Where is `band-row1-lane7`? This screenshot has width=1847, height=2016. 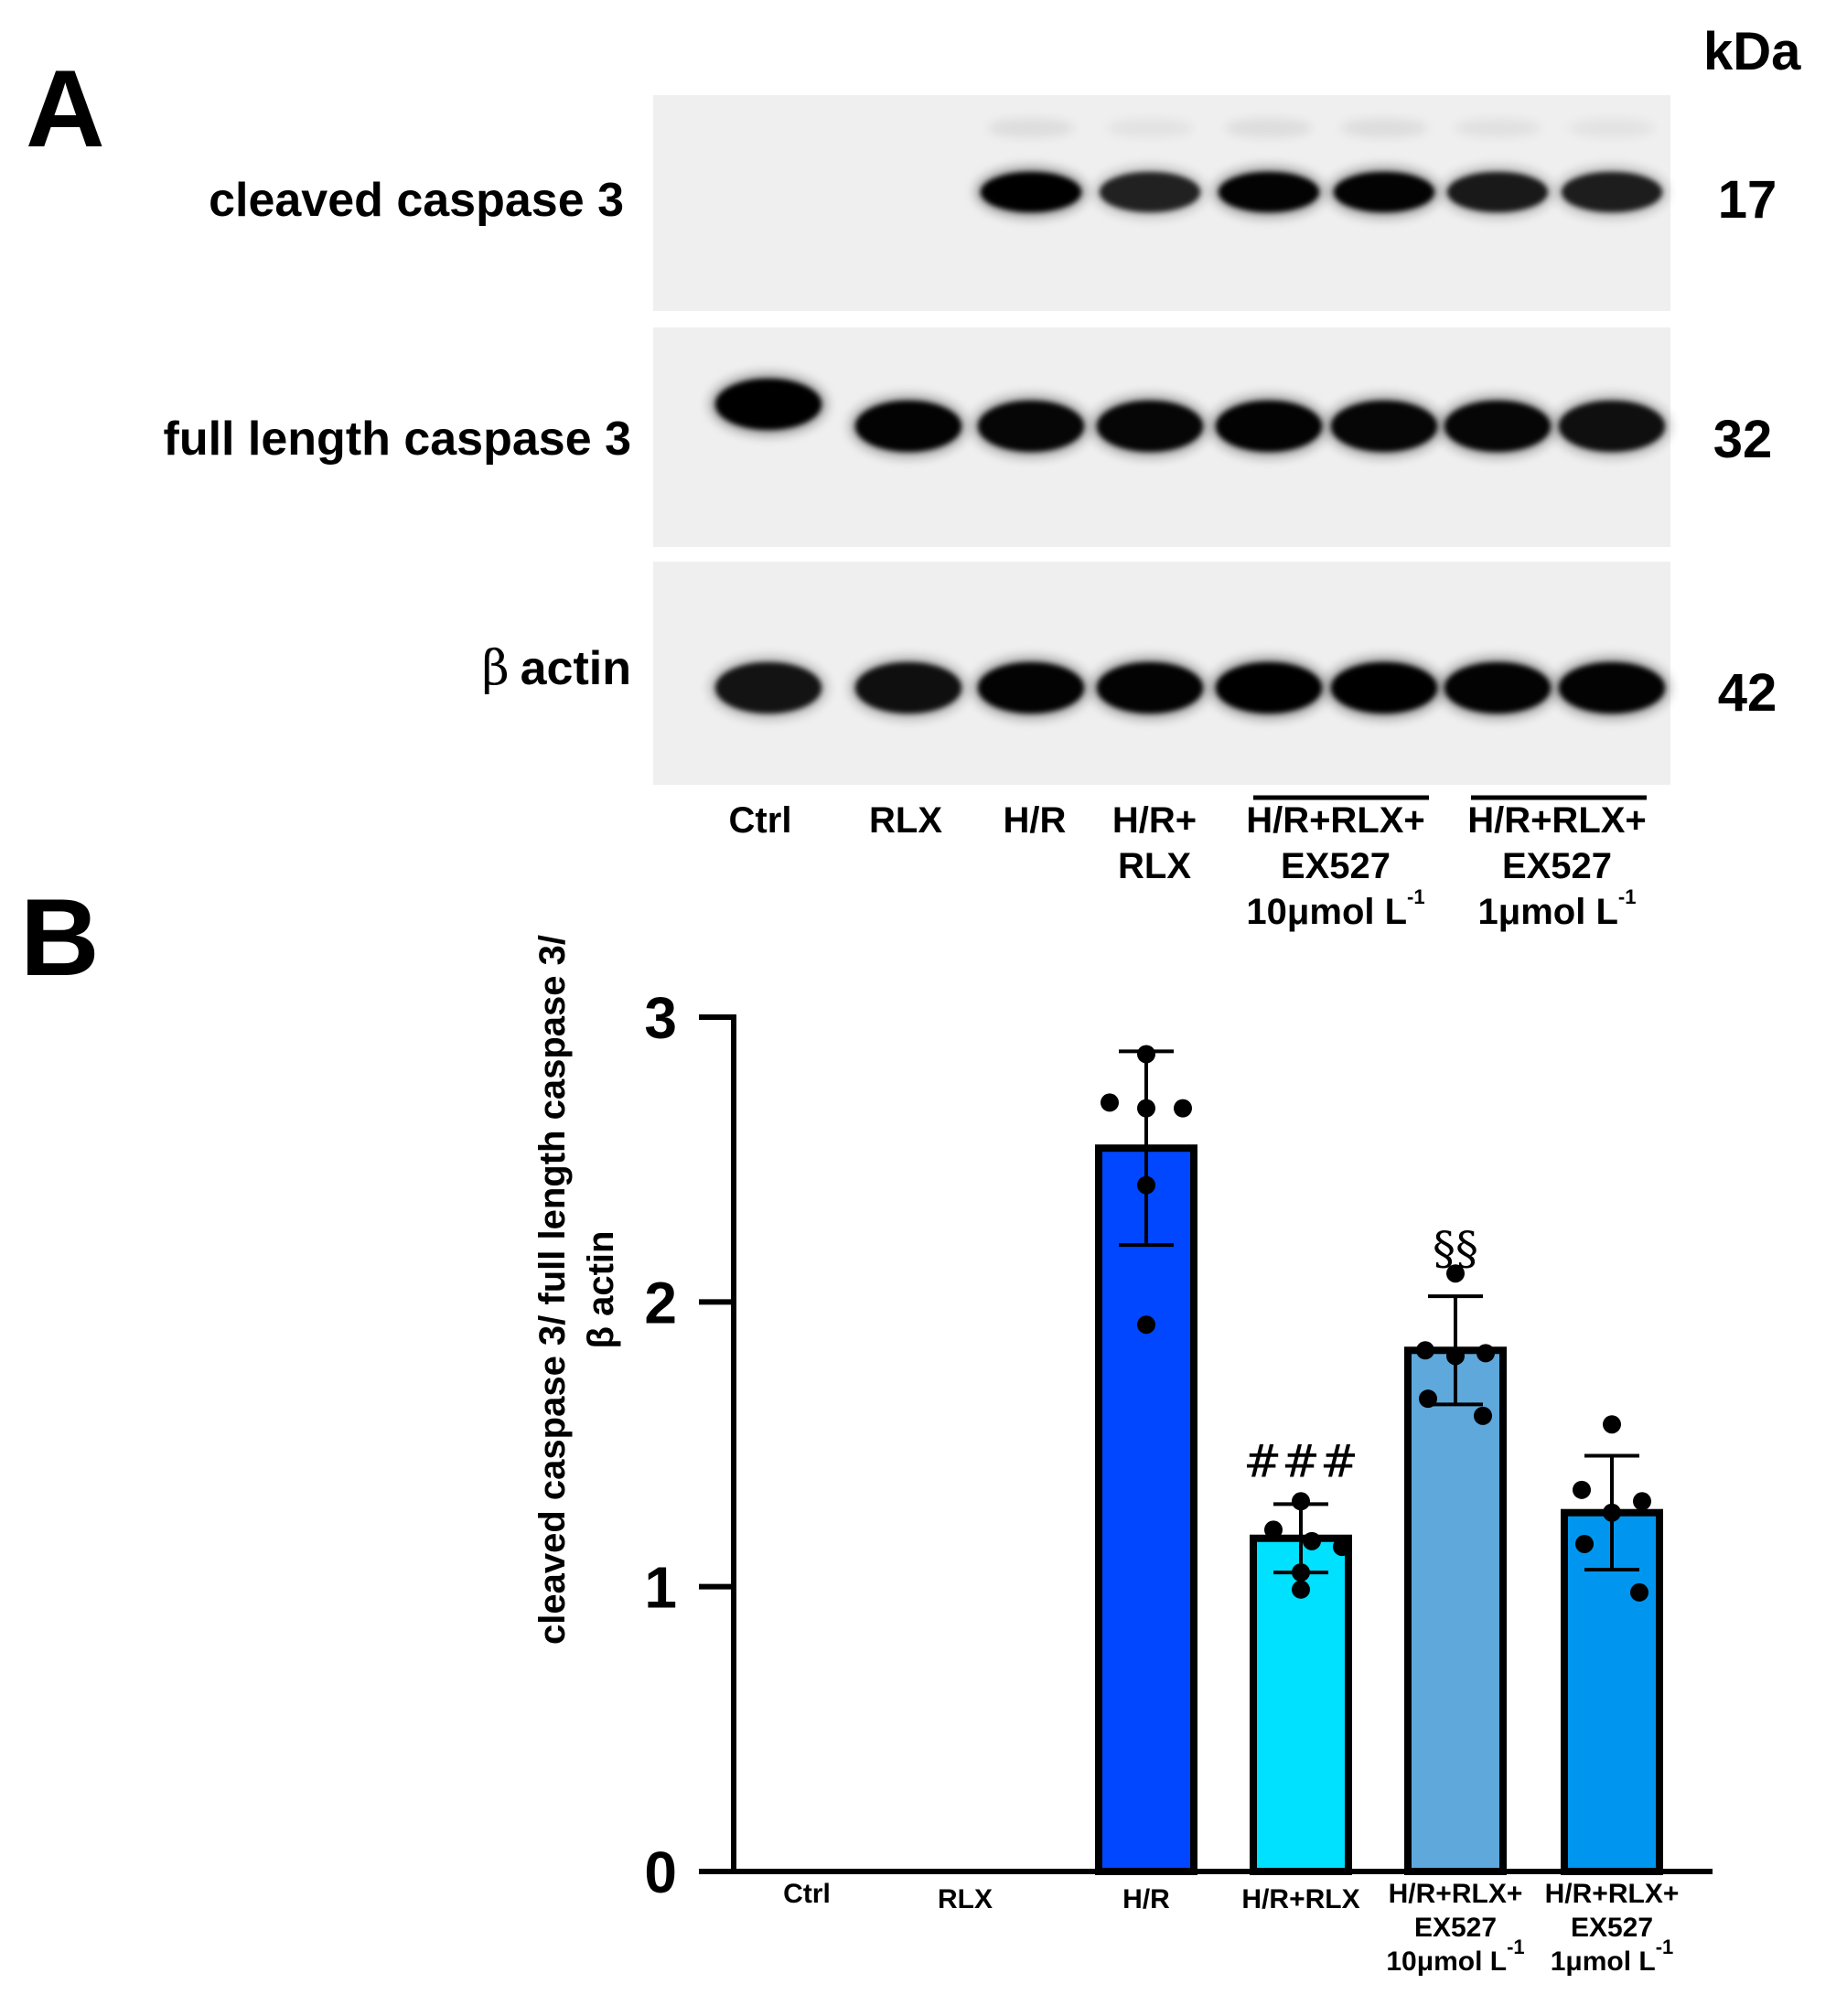
band-row1-lane7 is located at coordinates (1611, 426).